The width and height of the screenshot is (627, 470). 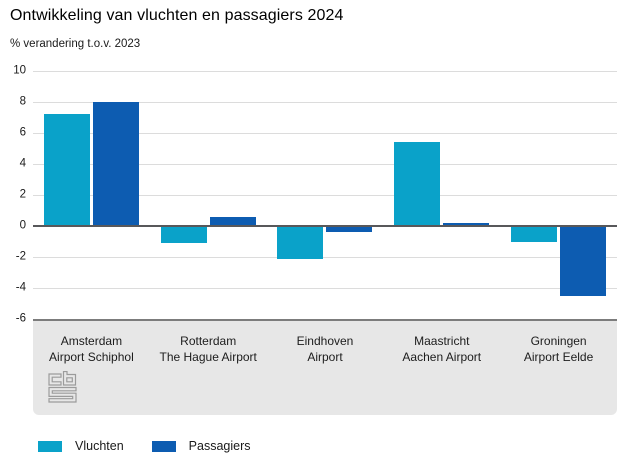 What do you see at coordinates (583, 261) in the screenshot?
I see `bar-passagiers-groningen` at bounding box center [583, 261].